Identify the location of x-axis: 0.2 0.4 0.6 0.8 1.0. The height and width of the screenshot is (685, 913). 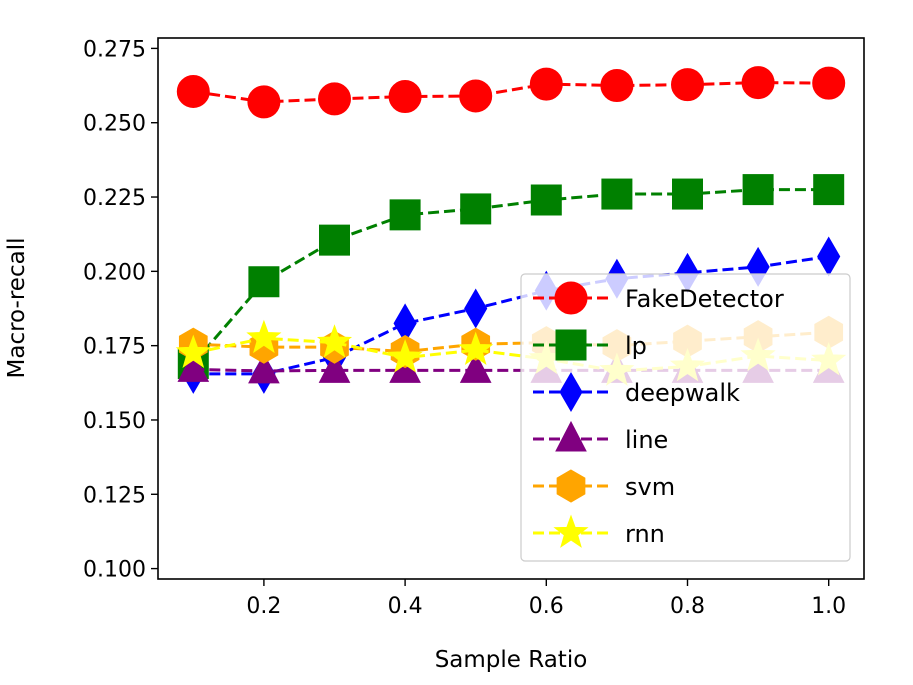
(546, 599).